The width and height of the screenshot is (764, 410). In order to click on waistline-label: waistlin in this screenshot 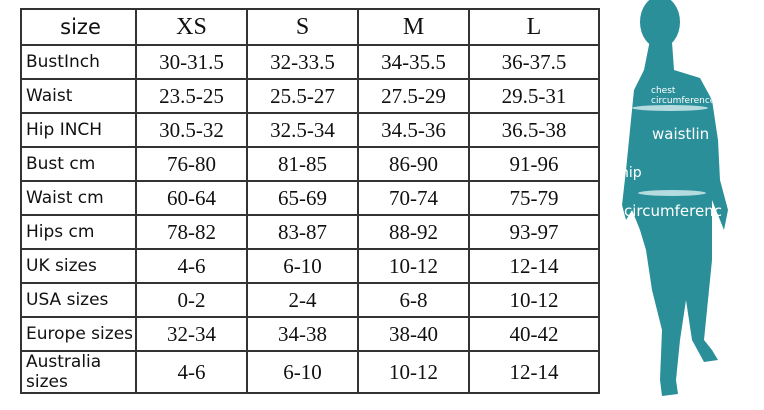, I will do `click(681, 134)`.